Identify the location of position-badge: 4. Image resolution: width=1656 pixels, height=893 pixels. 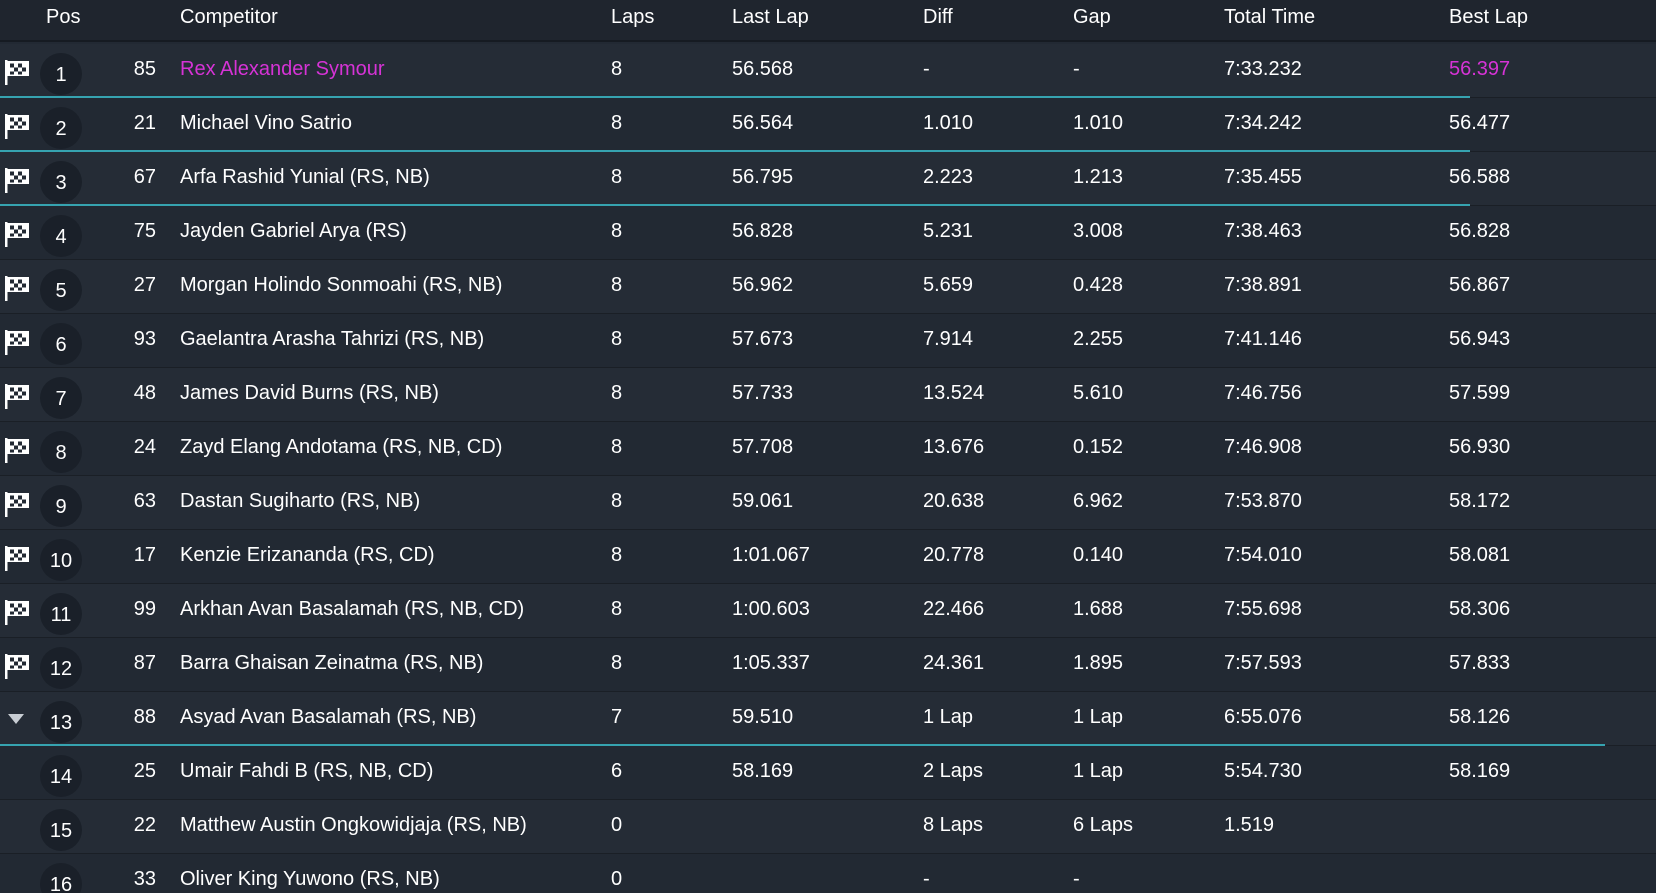
(61, 236).